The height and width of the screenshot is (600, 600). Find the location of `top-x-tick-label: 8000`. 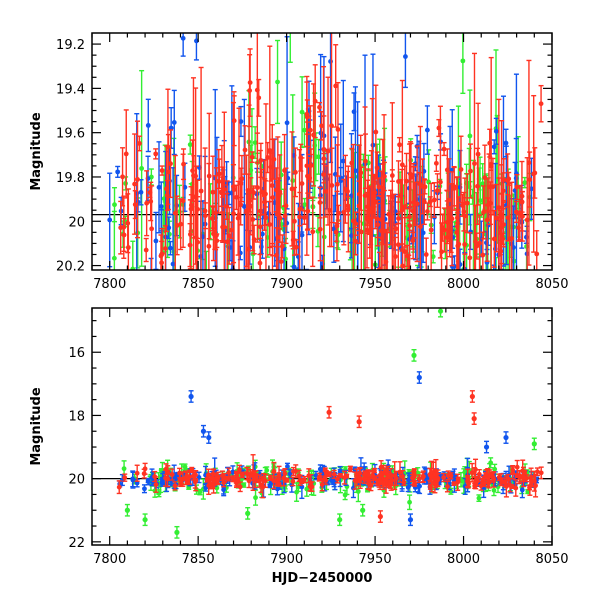

top-x-tick-label: 8000 is located at coordinates (463, 284).